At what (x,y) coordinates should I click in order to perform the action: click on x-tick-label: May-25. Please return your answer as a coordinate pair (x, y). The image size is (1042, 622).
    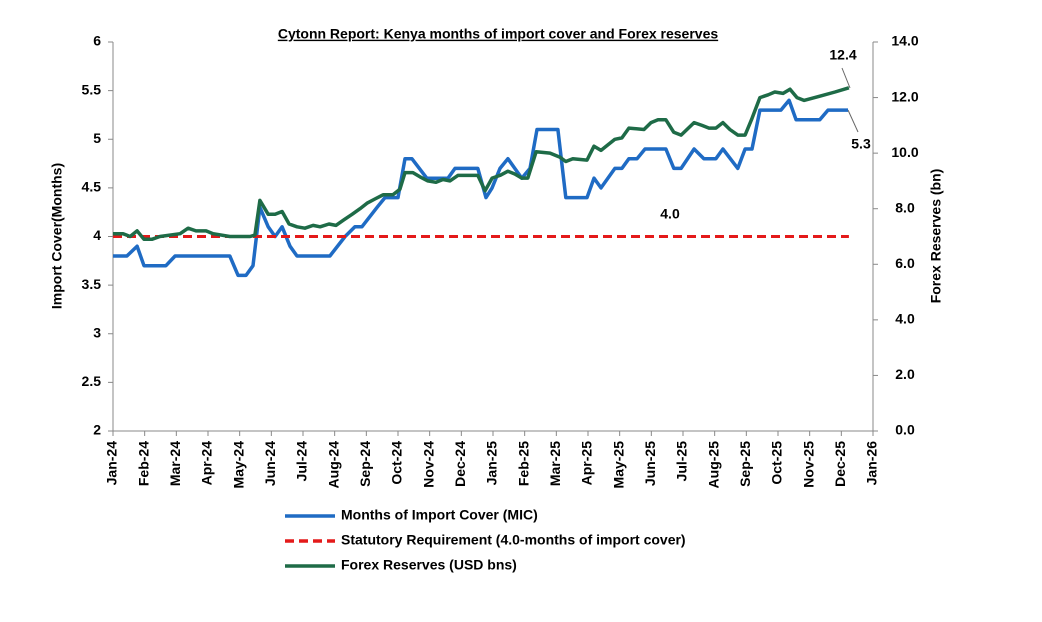
    Looking at the image, I should click on (618, 465).